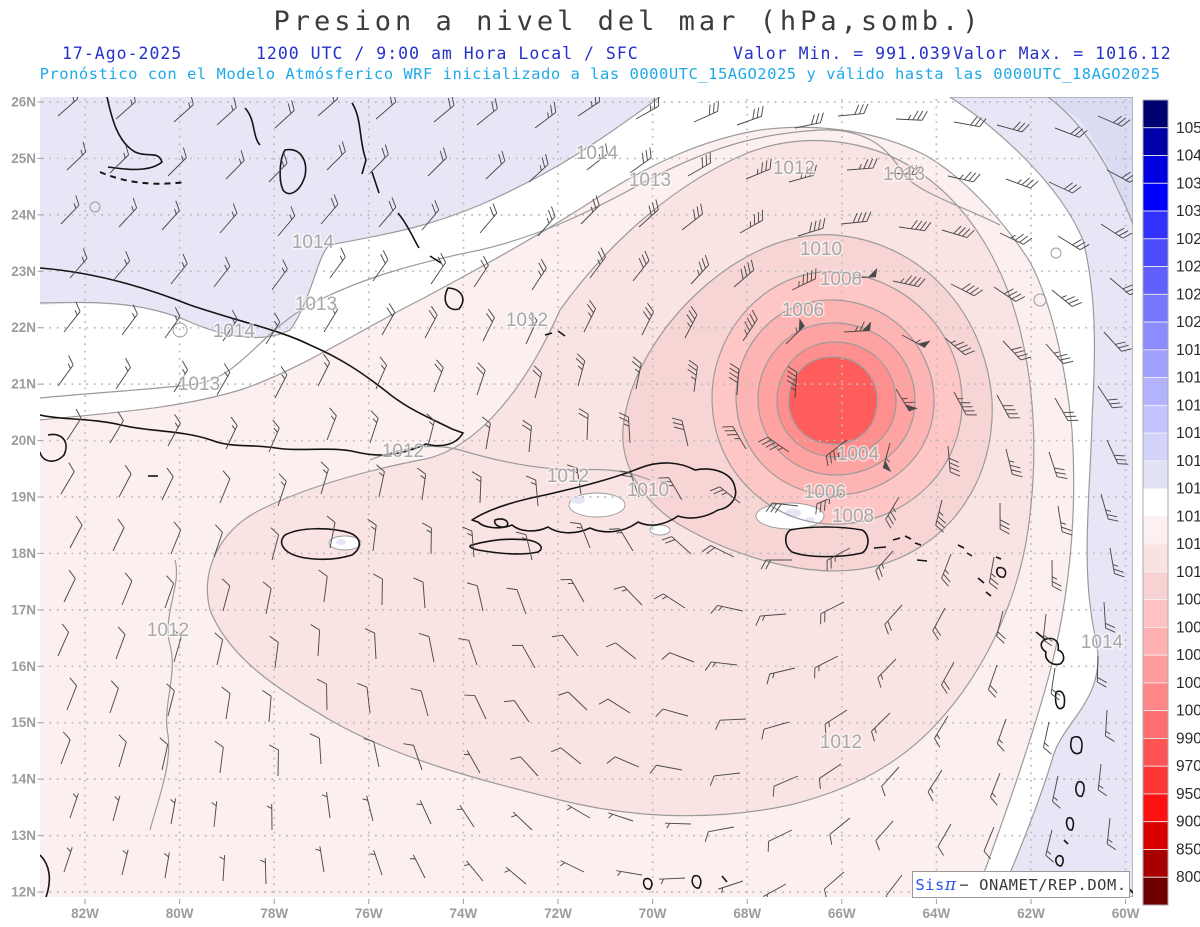  Describe the element at coordinates (1188, 877) in the screenshot. I see `svg-text: 800` at that location.